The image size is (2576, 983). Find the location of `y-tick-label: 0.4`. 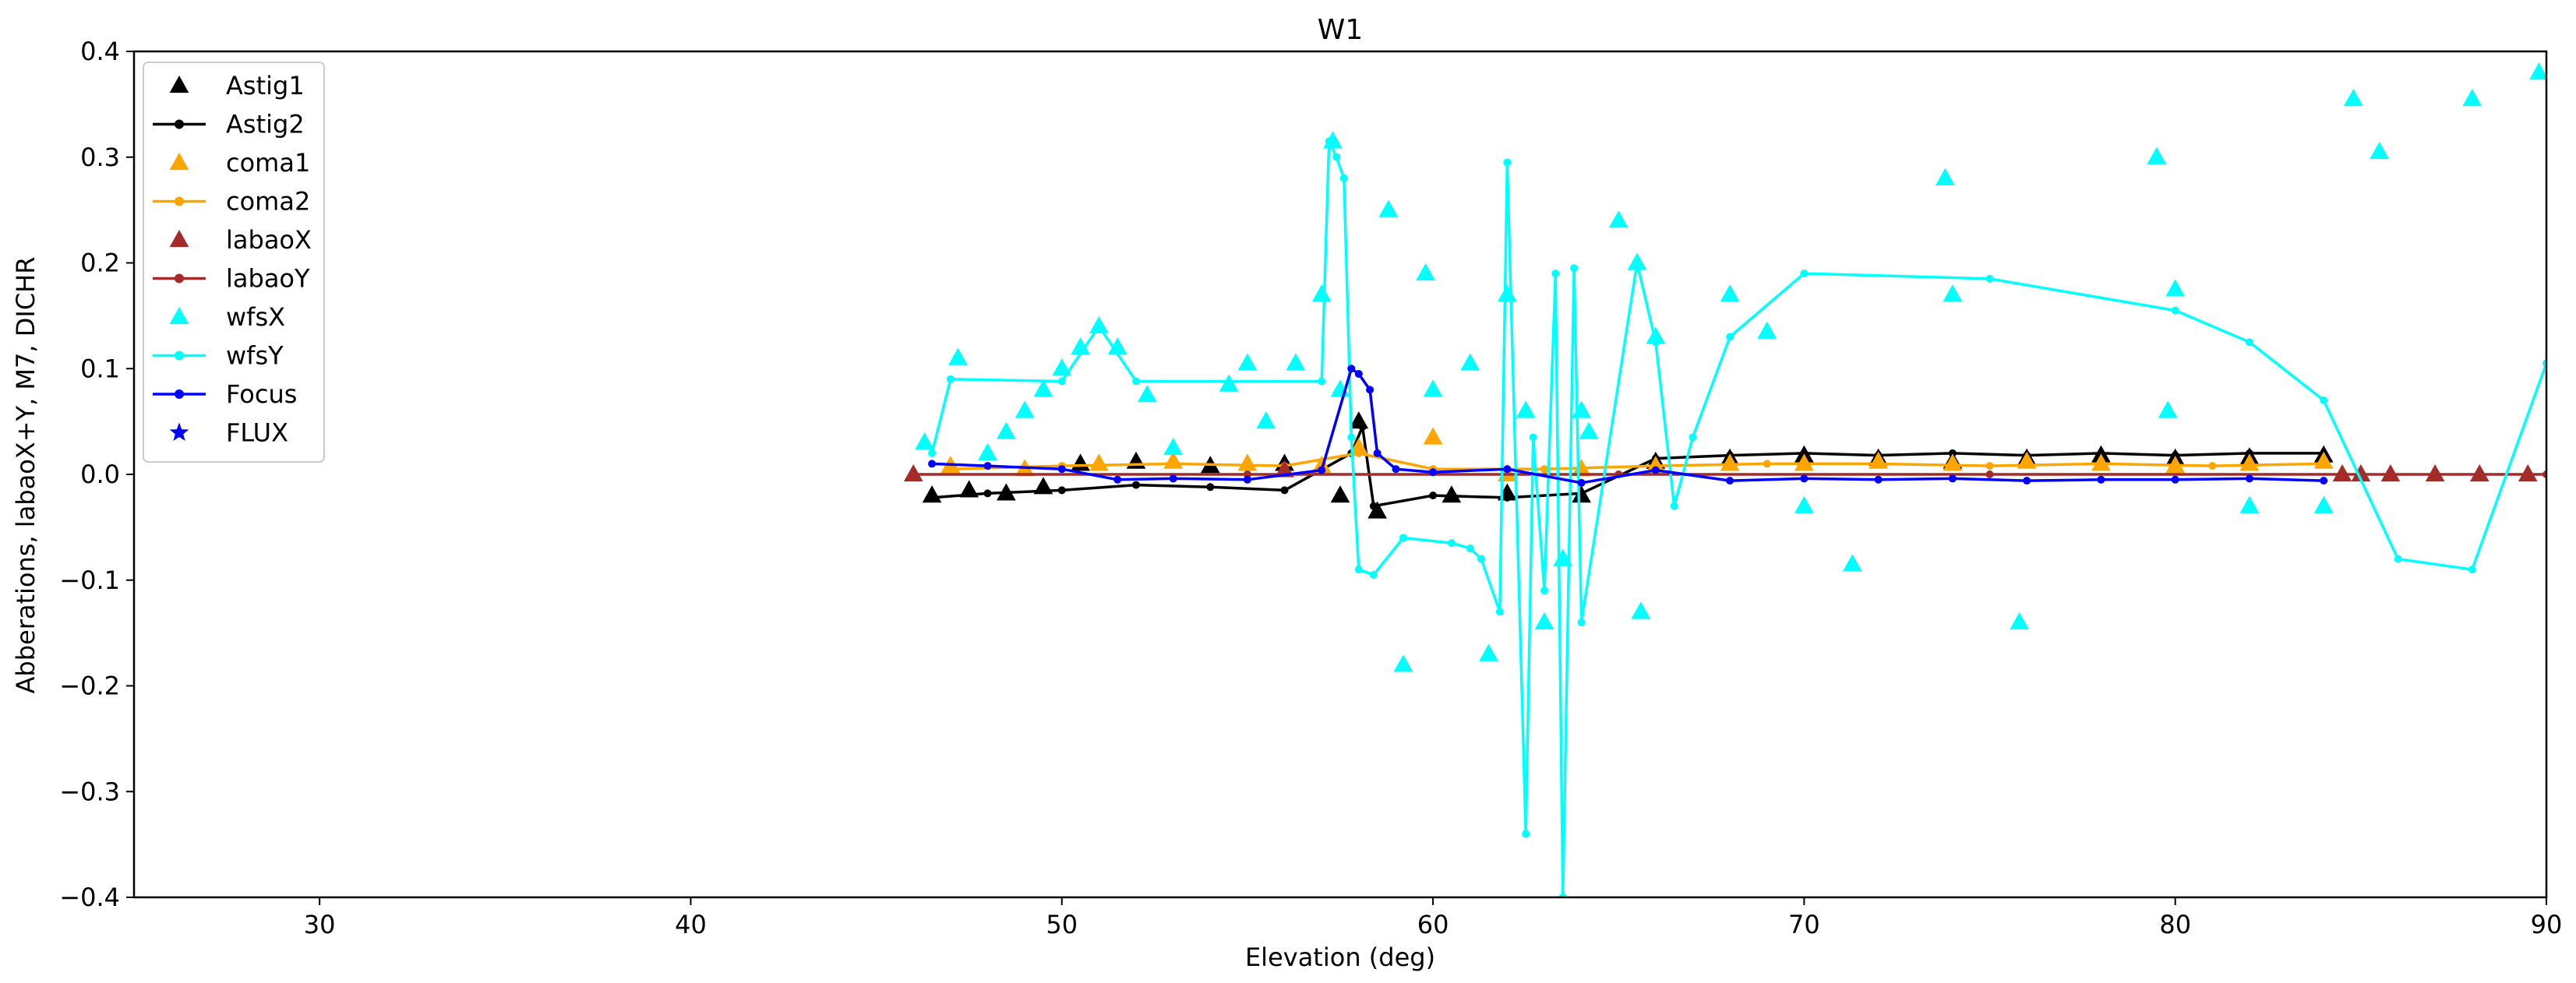

y-tick-label: 0.4 is located at coordinates (100, 51).